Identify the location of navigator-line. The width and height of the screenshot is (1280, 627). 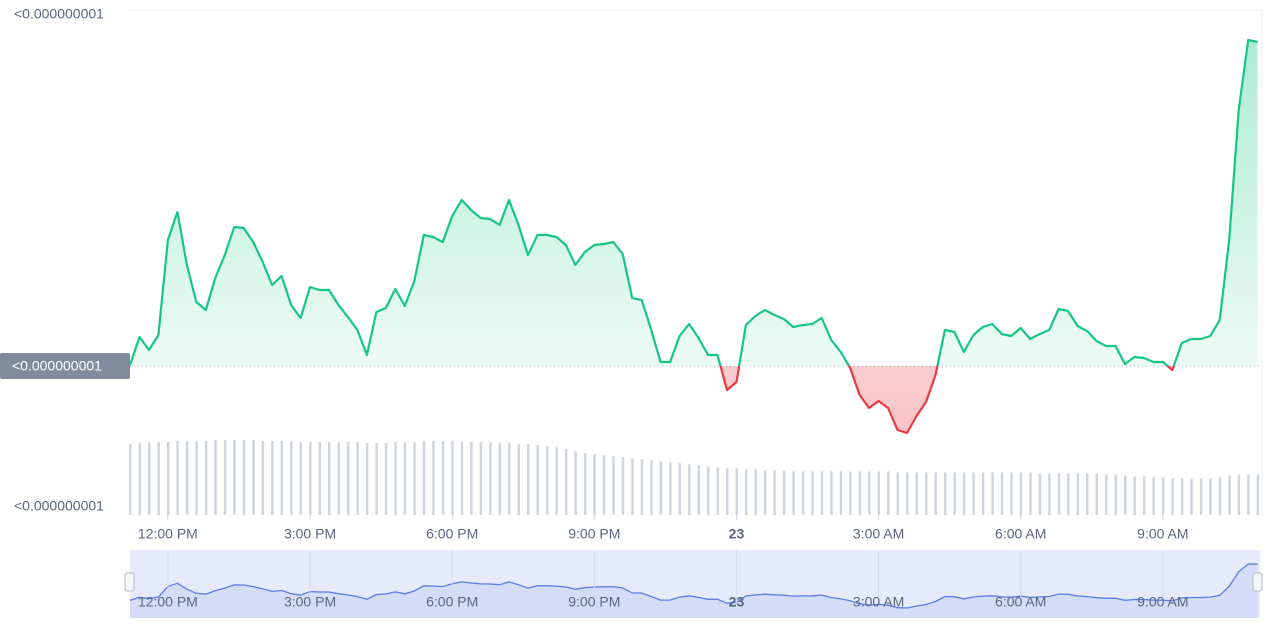
(693, 586).